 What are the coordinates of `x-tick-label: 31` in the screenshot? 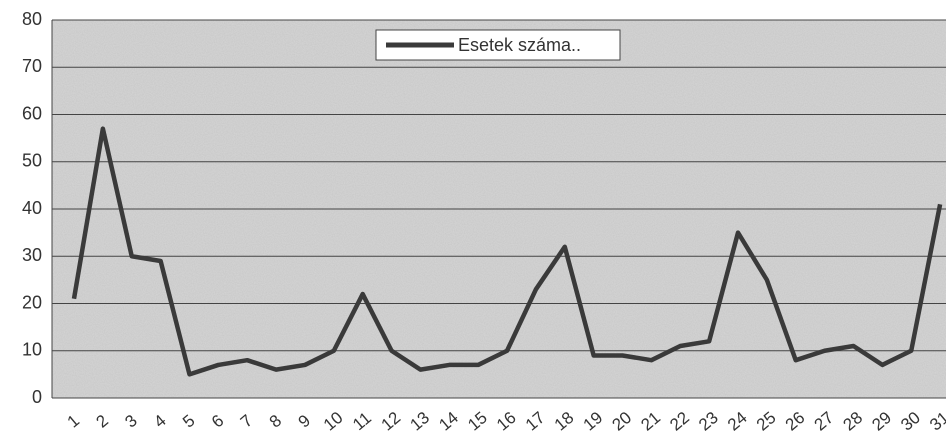 It's located at (936, 421).